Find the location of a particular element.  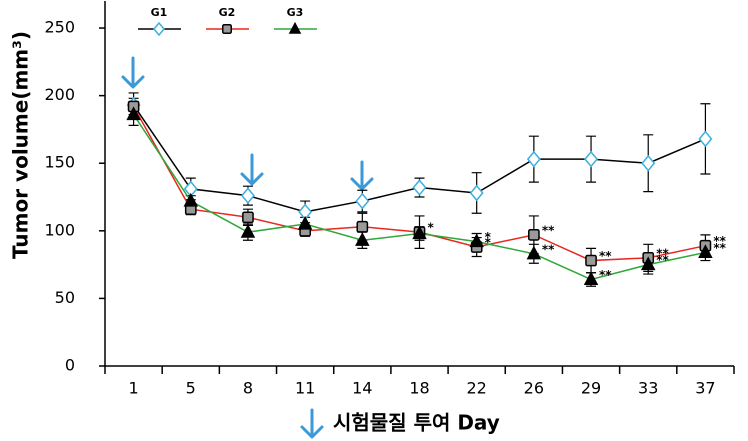

x-tick-label: 14 is located at coordinates (362, 388).